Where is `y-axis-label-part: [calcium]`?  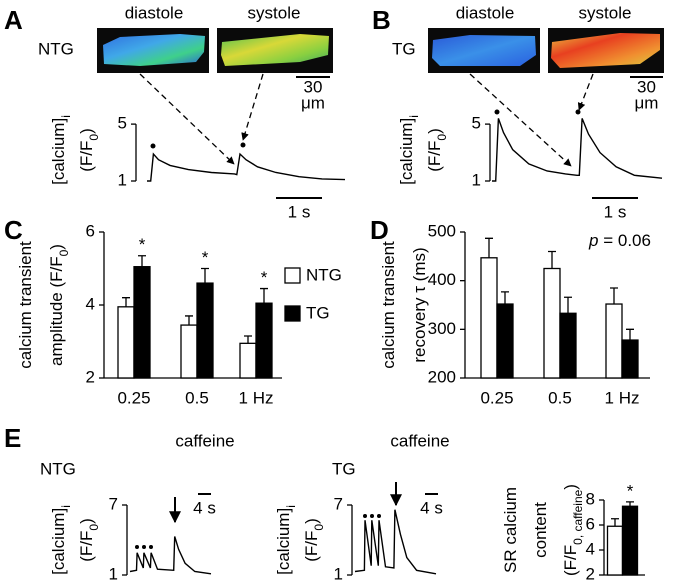
y-axis-label-part: [calcium] is located at coordinates (58, 541).